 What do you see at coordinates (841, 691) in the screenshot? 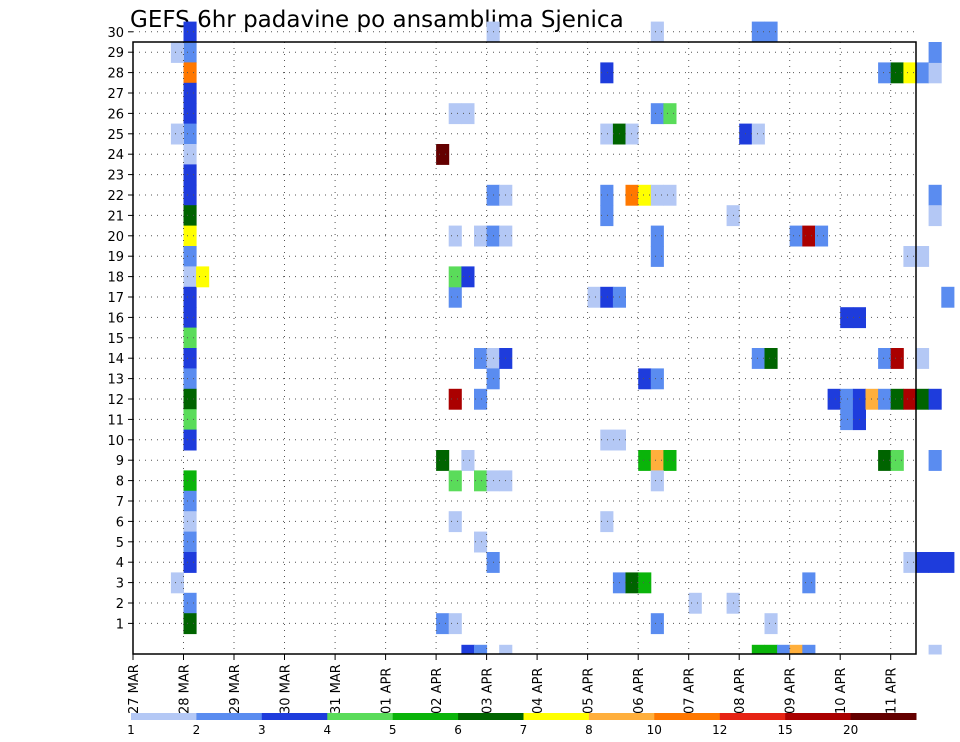
I see `x-tick-label: 10 APR` at bounding box center [841, 691].